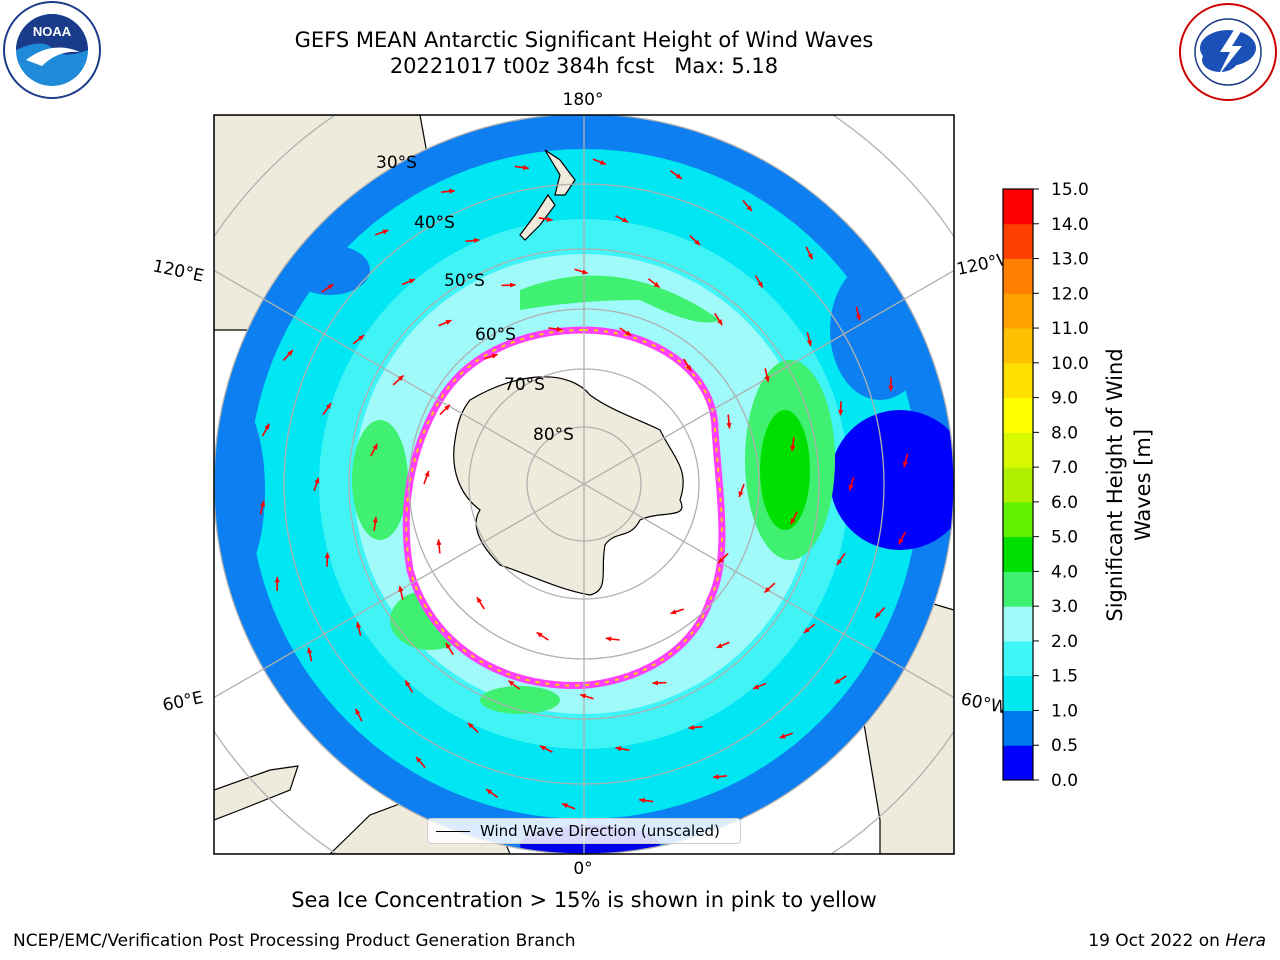 The image size is (1280, 960). I want to click on colorbar-tick-label: 0.0, so click(1064, 781).